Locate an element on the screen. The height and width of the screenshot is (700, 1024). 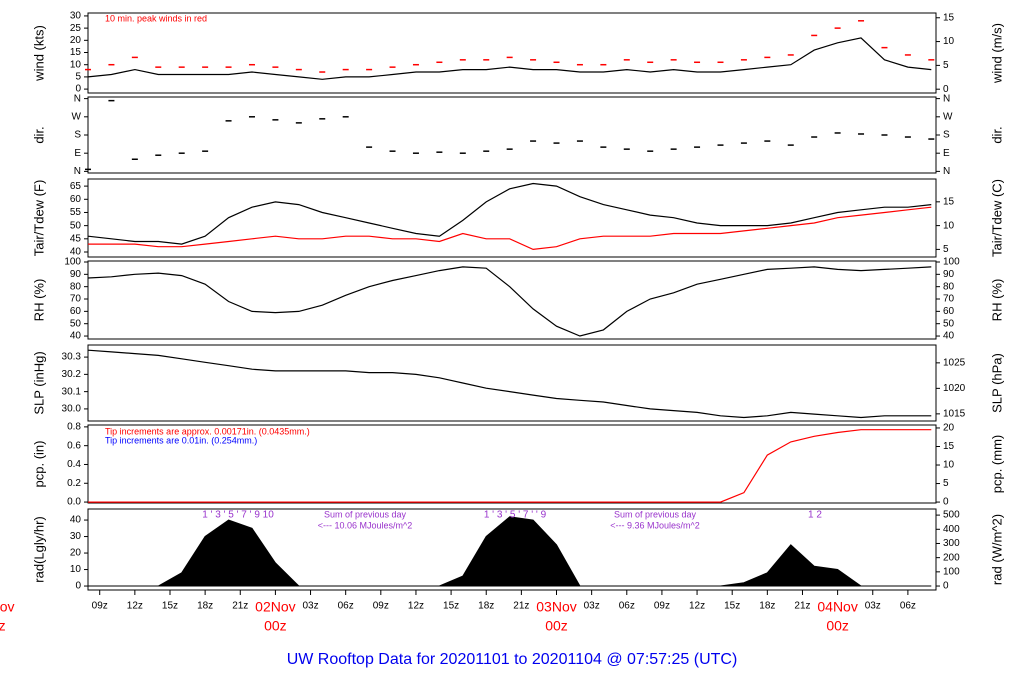
y-tick-label: 90 is located at coordinates (76, 274).